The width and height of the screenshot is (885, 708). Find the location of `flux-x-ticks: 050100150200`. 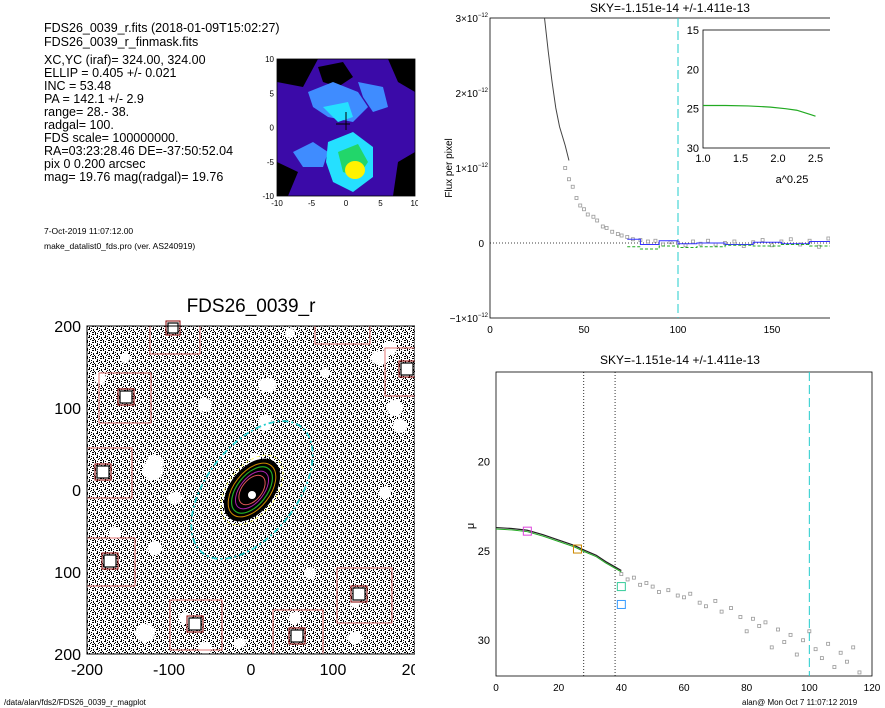

flux-x-ticks: 050100150200 is located at coordinates (634, 330).